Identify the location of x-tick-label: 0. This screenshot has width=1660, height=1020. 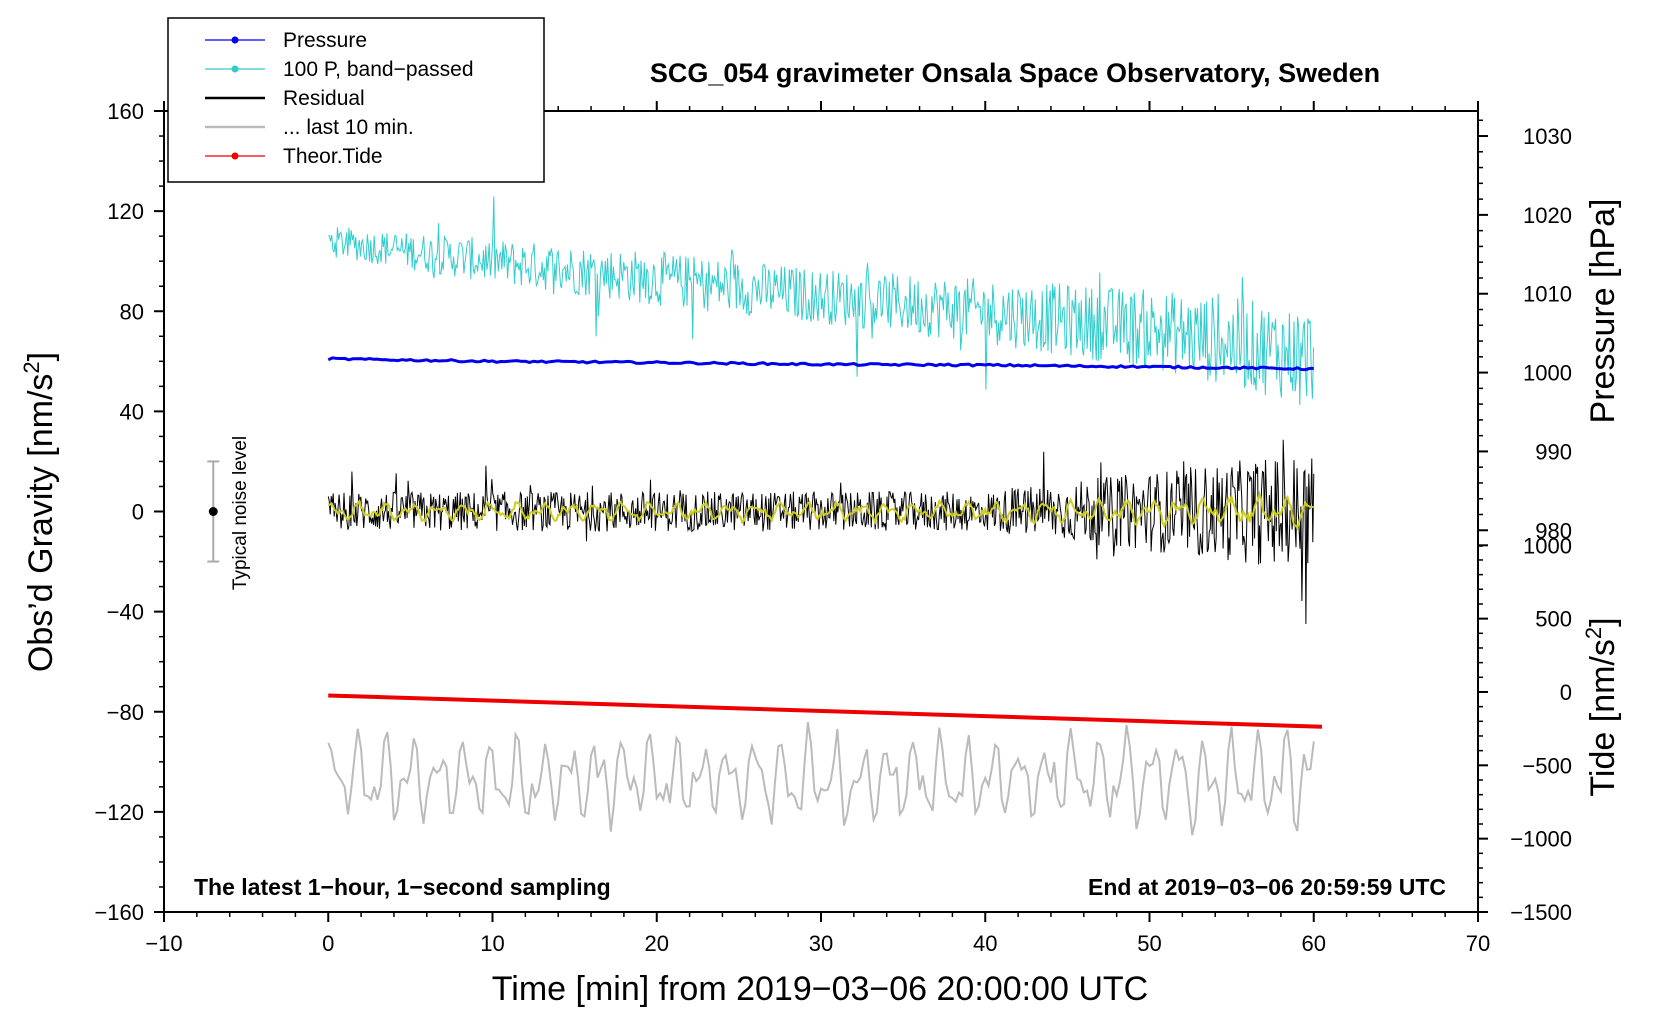
(328, 943).